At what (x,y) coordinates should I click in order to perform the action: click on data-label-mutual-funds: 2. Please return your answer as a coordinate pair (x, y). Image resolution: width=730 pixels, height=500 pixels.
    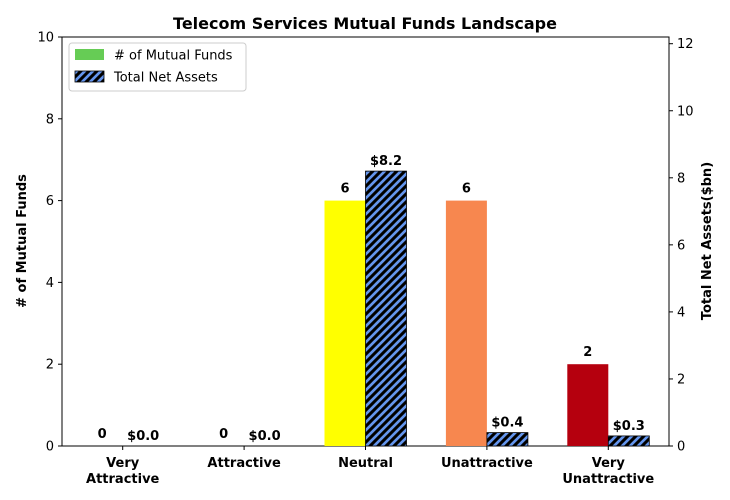
    Looking at the image, I should click on (587, 352).